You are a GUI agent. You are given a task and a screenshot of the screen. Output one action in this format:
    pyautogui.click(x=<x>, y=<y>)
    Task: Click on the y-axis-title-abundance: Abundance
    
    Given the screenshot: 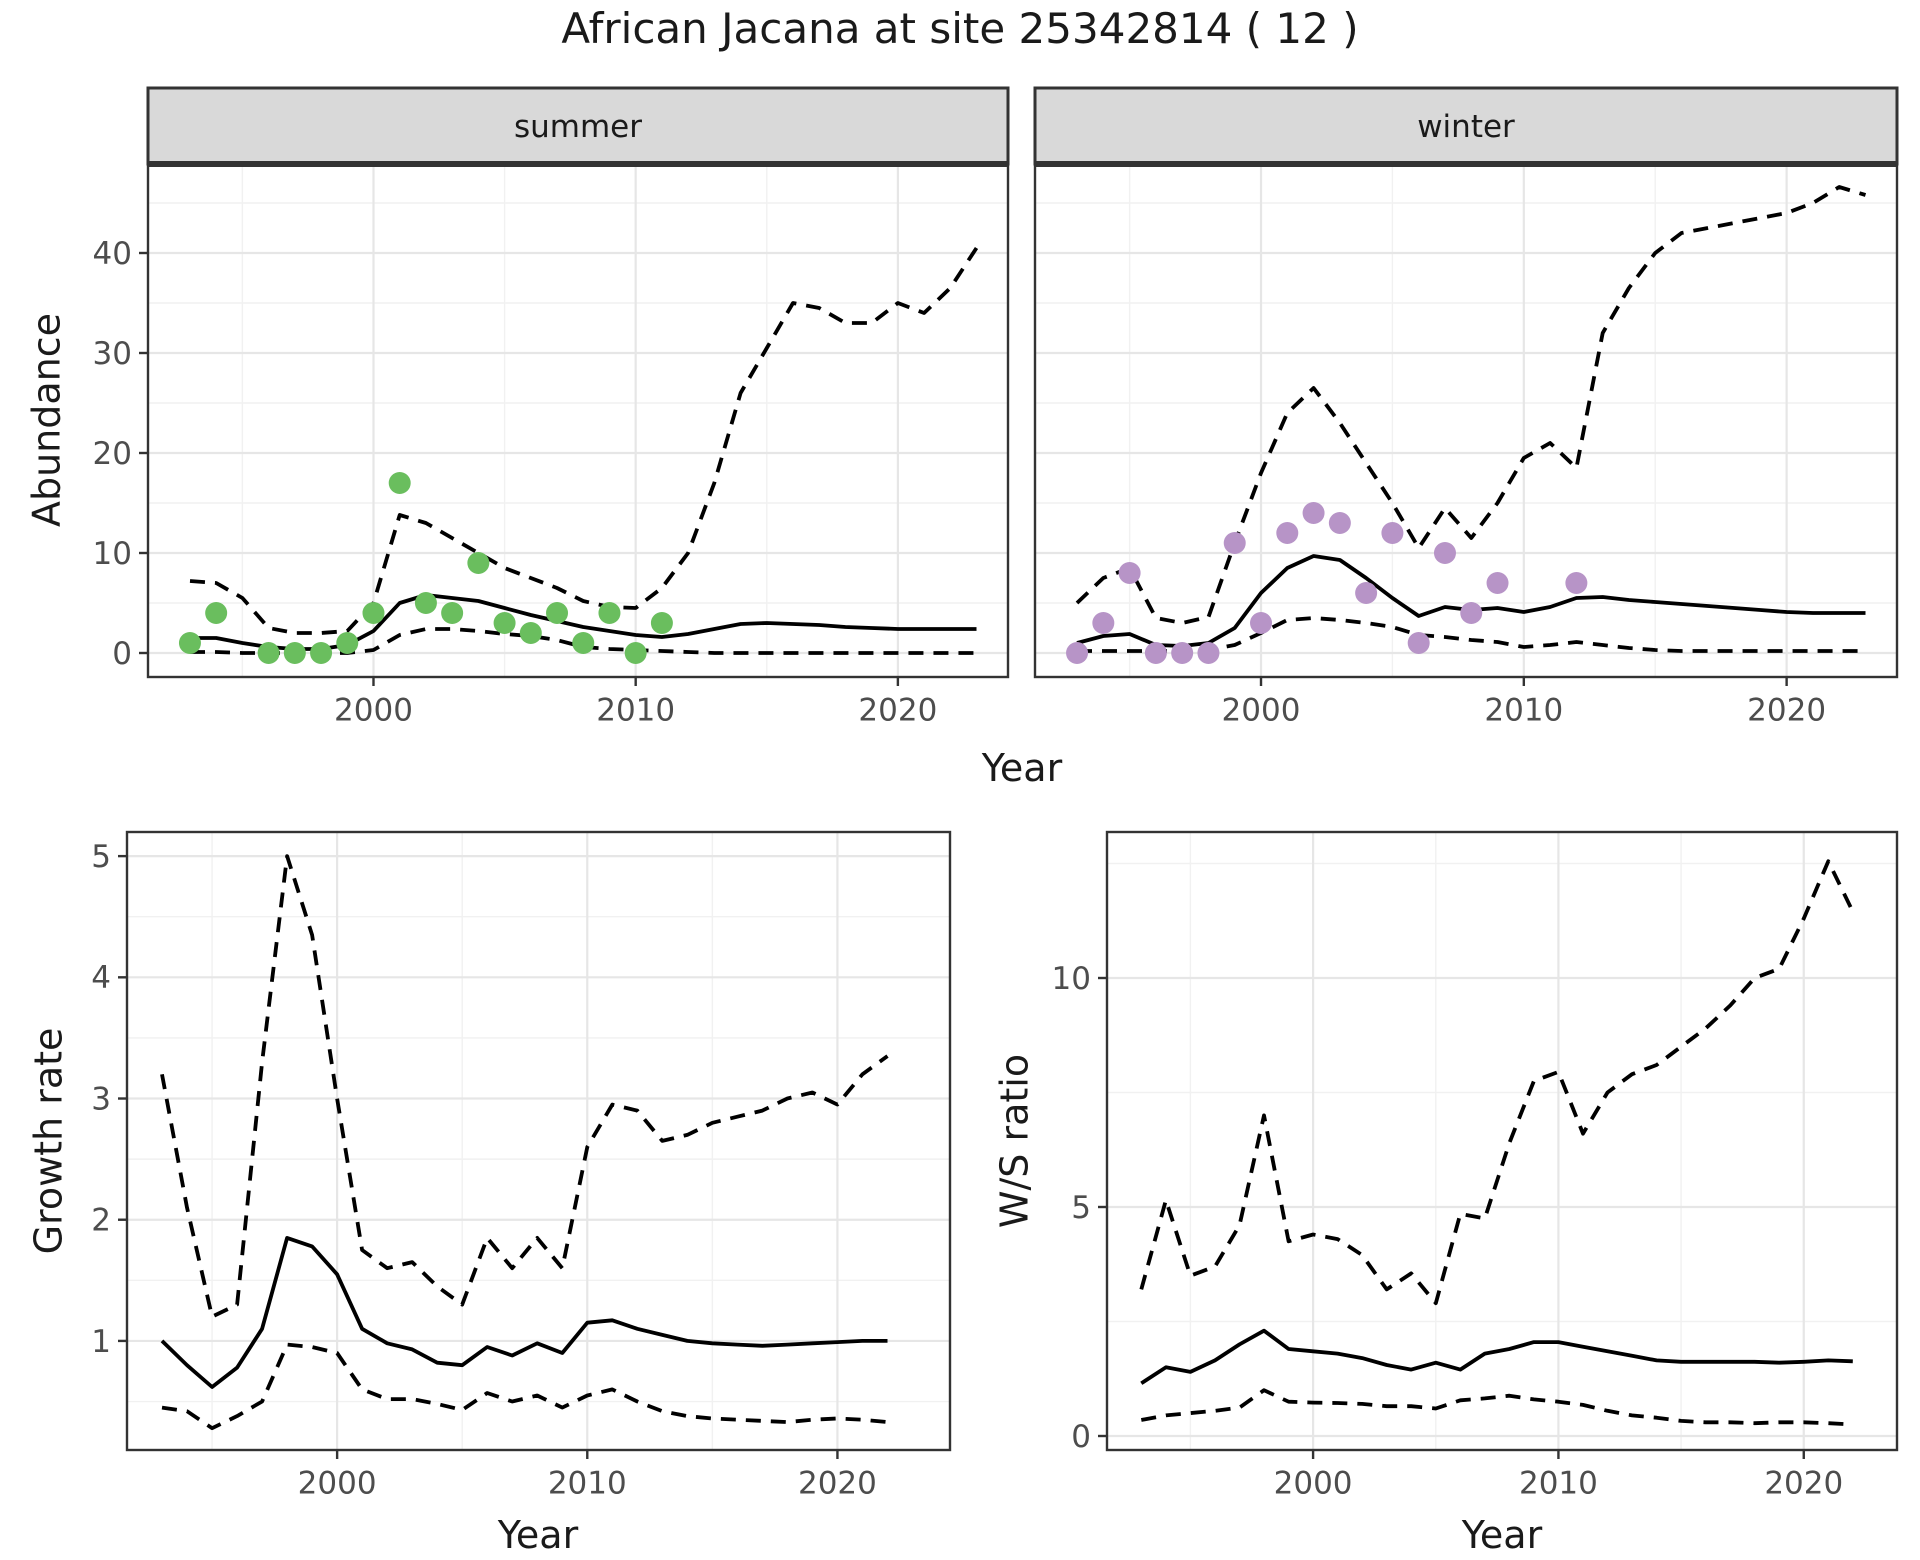 What is the action you would take?
    pyautogui.click(x=46, y=420)
    